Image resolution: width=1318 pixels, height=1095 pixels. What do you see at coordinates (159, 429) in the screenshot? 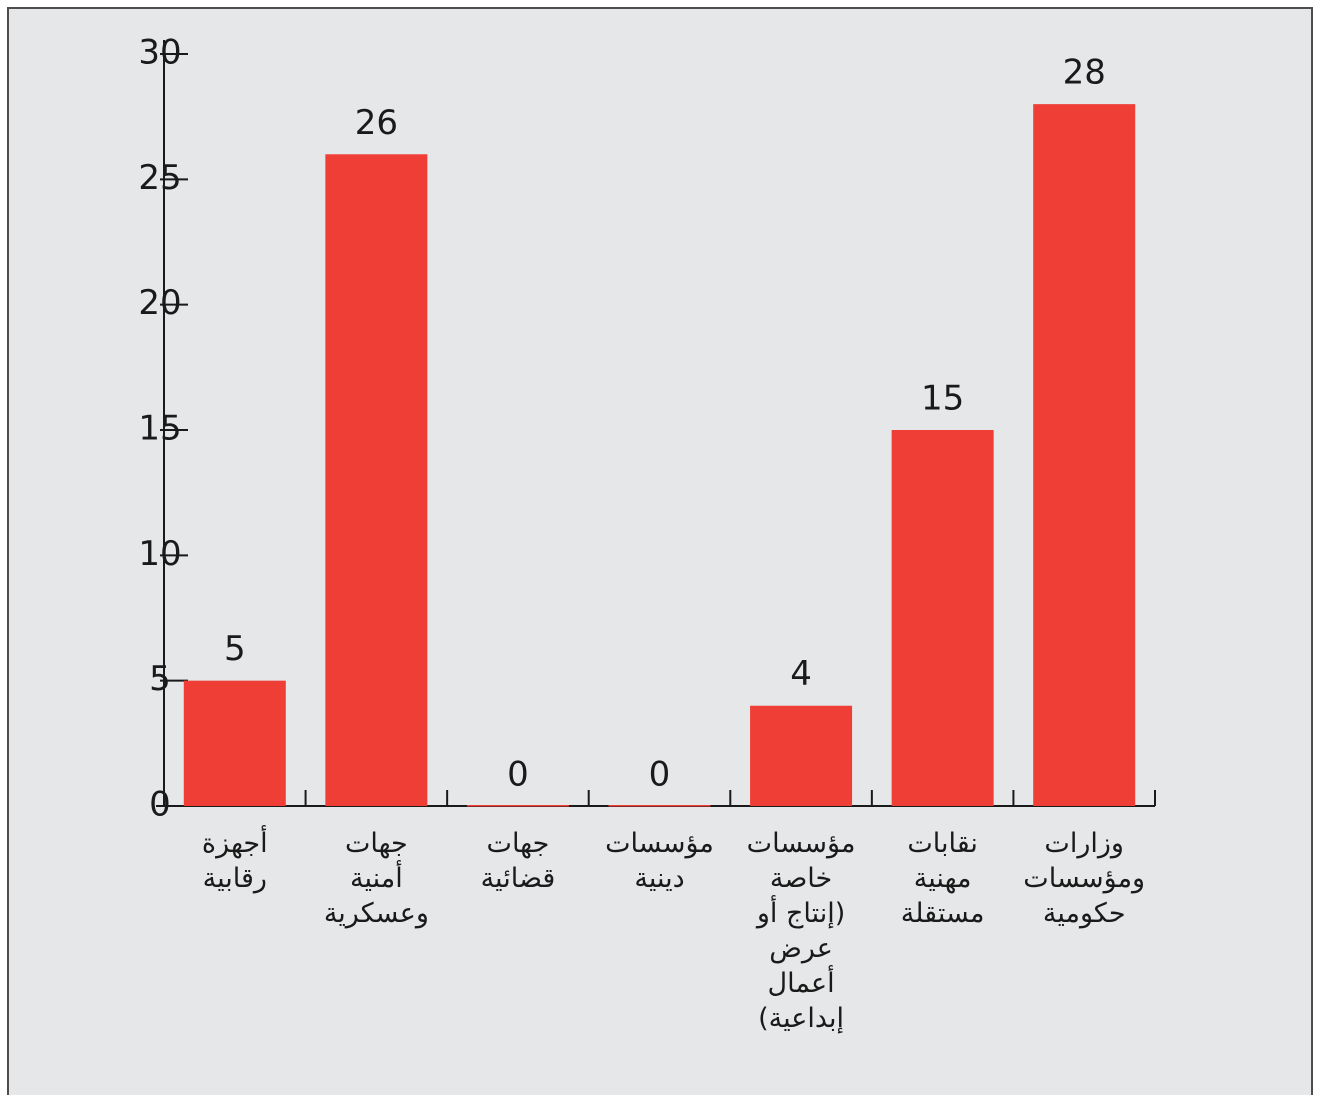
I see `y-tick-label: 15` at bounding box center [159, 429].